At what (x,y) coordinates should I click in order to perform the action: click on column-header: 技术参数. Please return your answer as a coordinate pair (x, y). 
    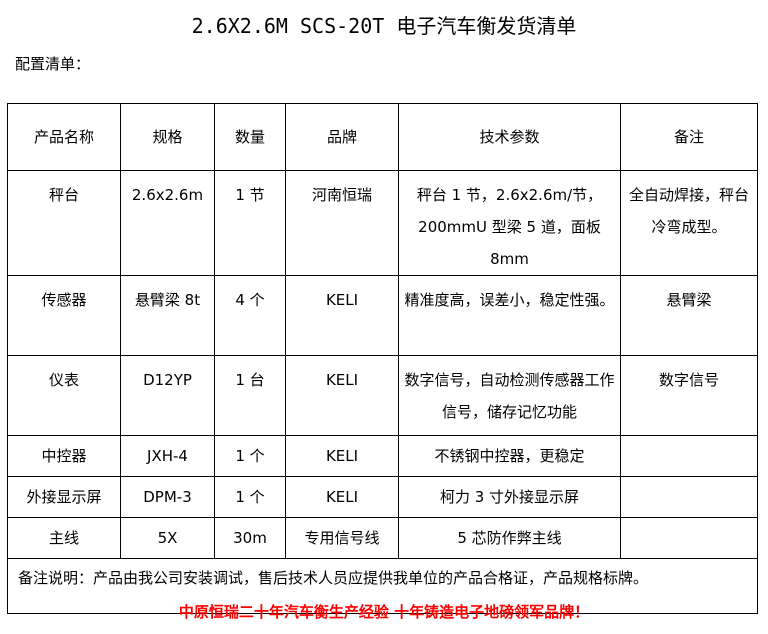
    Looking at the image, I should click on (509, 137).